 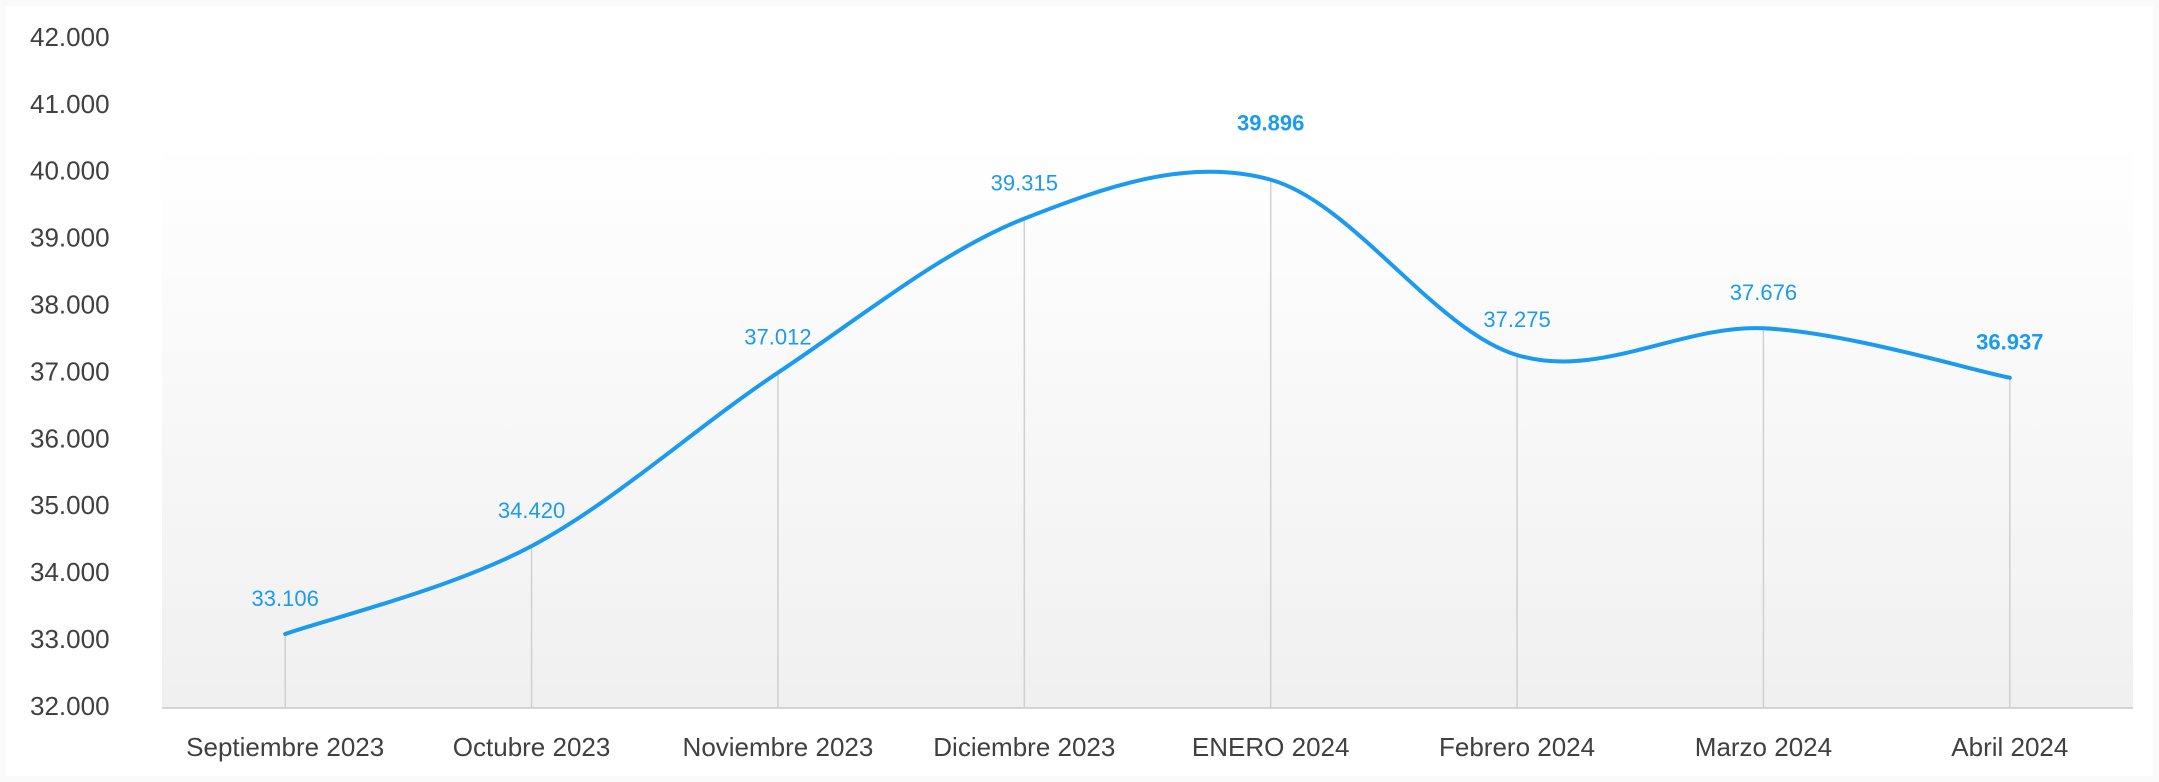 I want to click on y-tick-label: 40.000, so click(x=70, y=171).